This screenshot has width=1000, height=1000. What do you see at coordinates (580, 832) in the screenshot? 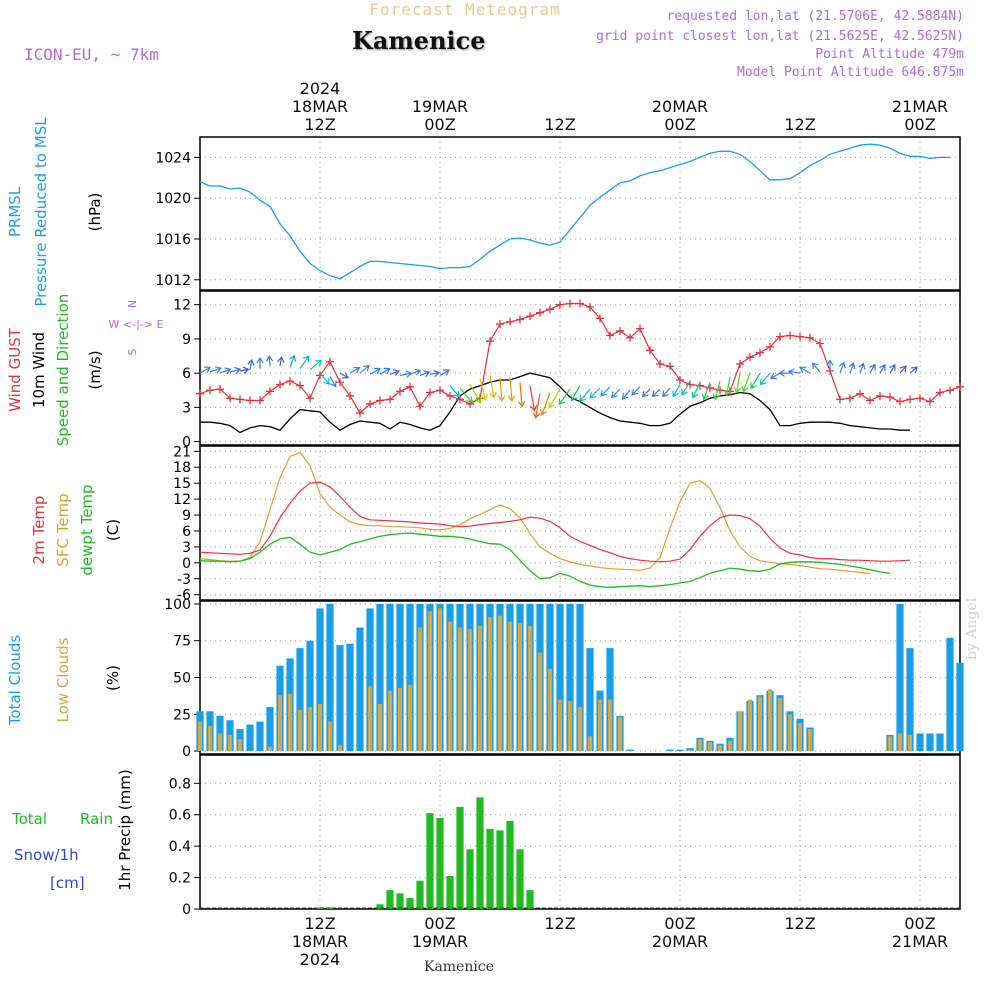
I see `precip-plot-area` at bounding box center [580, 832].